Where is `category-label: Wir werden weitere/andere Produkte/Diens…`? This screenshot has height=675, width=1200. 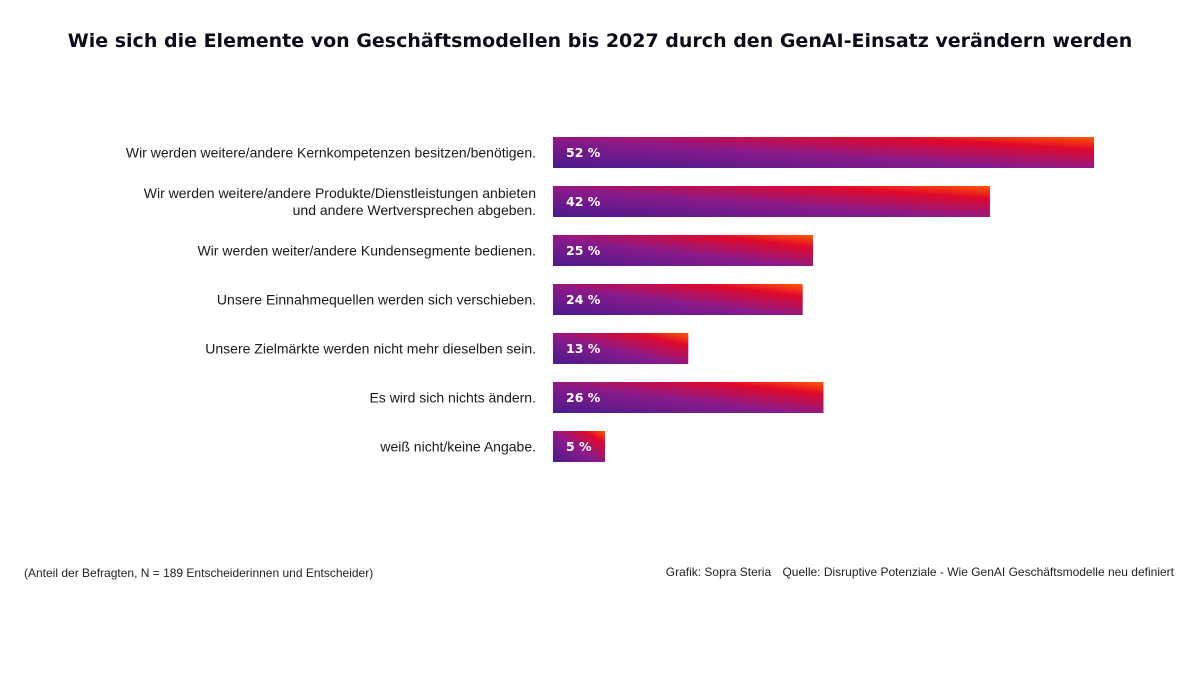 category-label: Wir werden weitere/andere Produkte/Diens… is located at coordinates (340, 193).